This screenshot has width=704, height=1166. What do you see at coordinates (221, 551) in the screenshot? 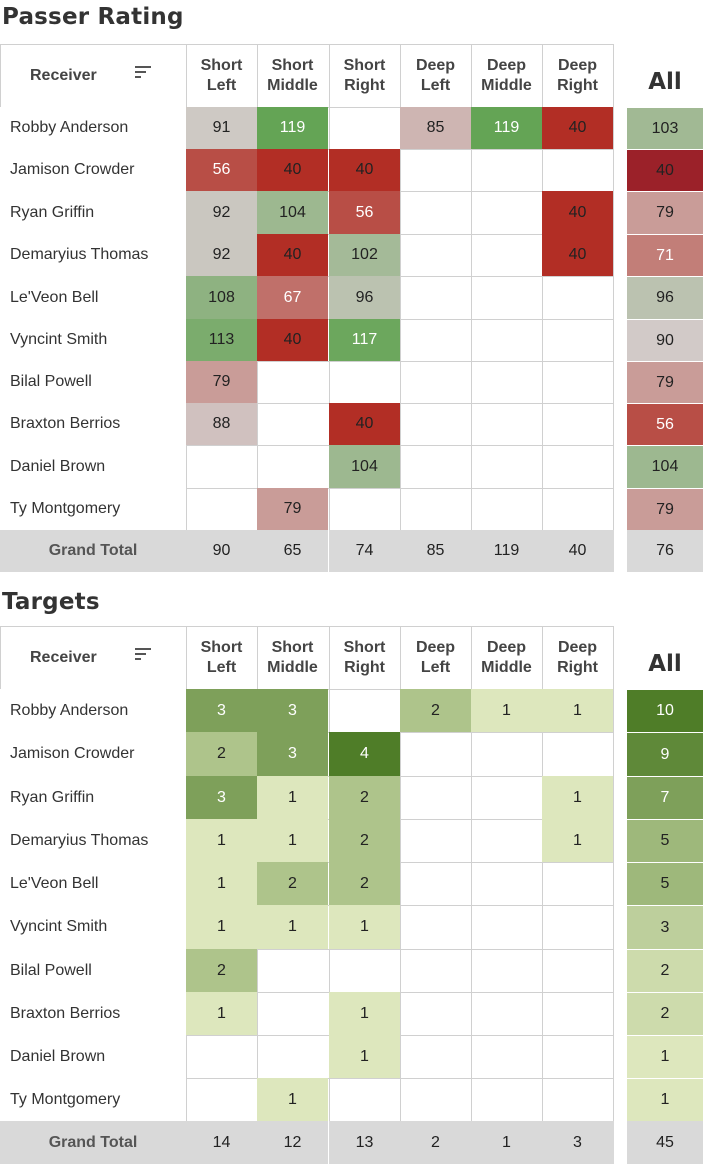
I see `grand-total-cell: 90` at bounding box center [221, 551].